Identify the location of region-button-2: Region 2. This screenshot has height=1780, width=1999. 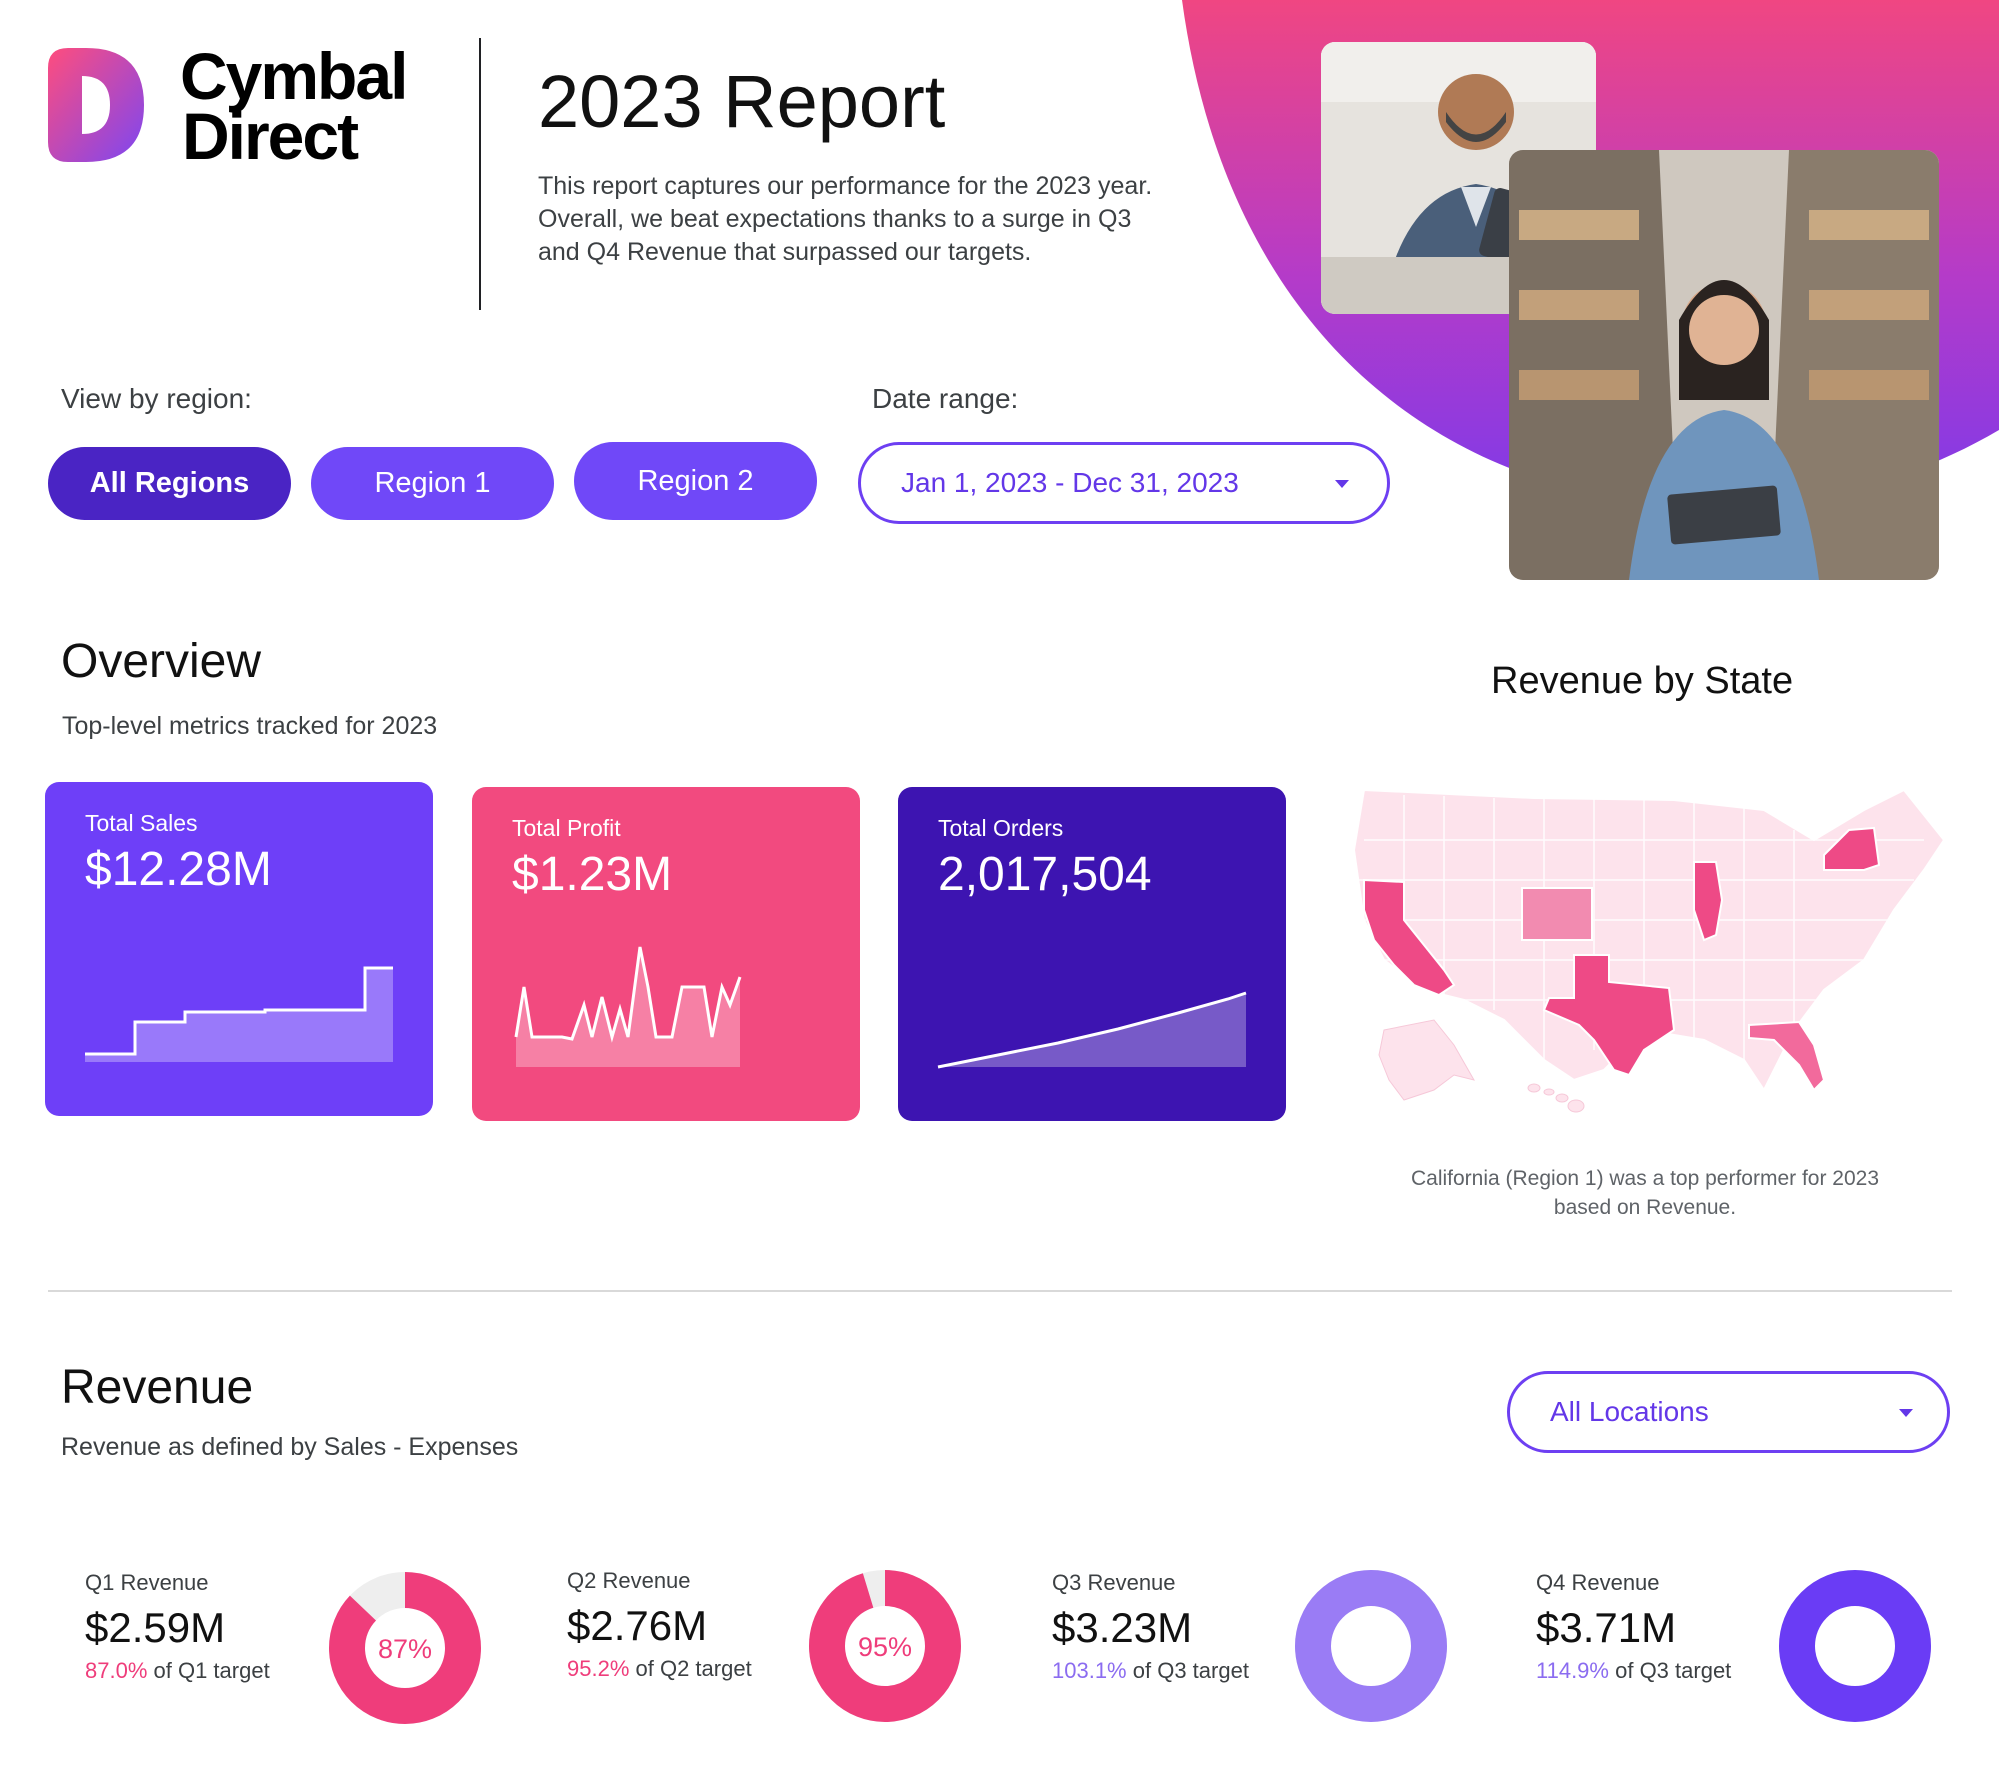
(695, 481).